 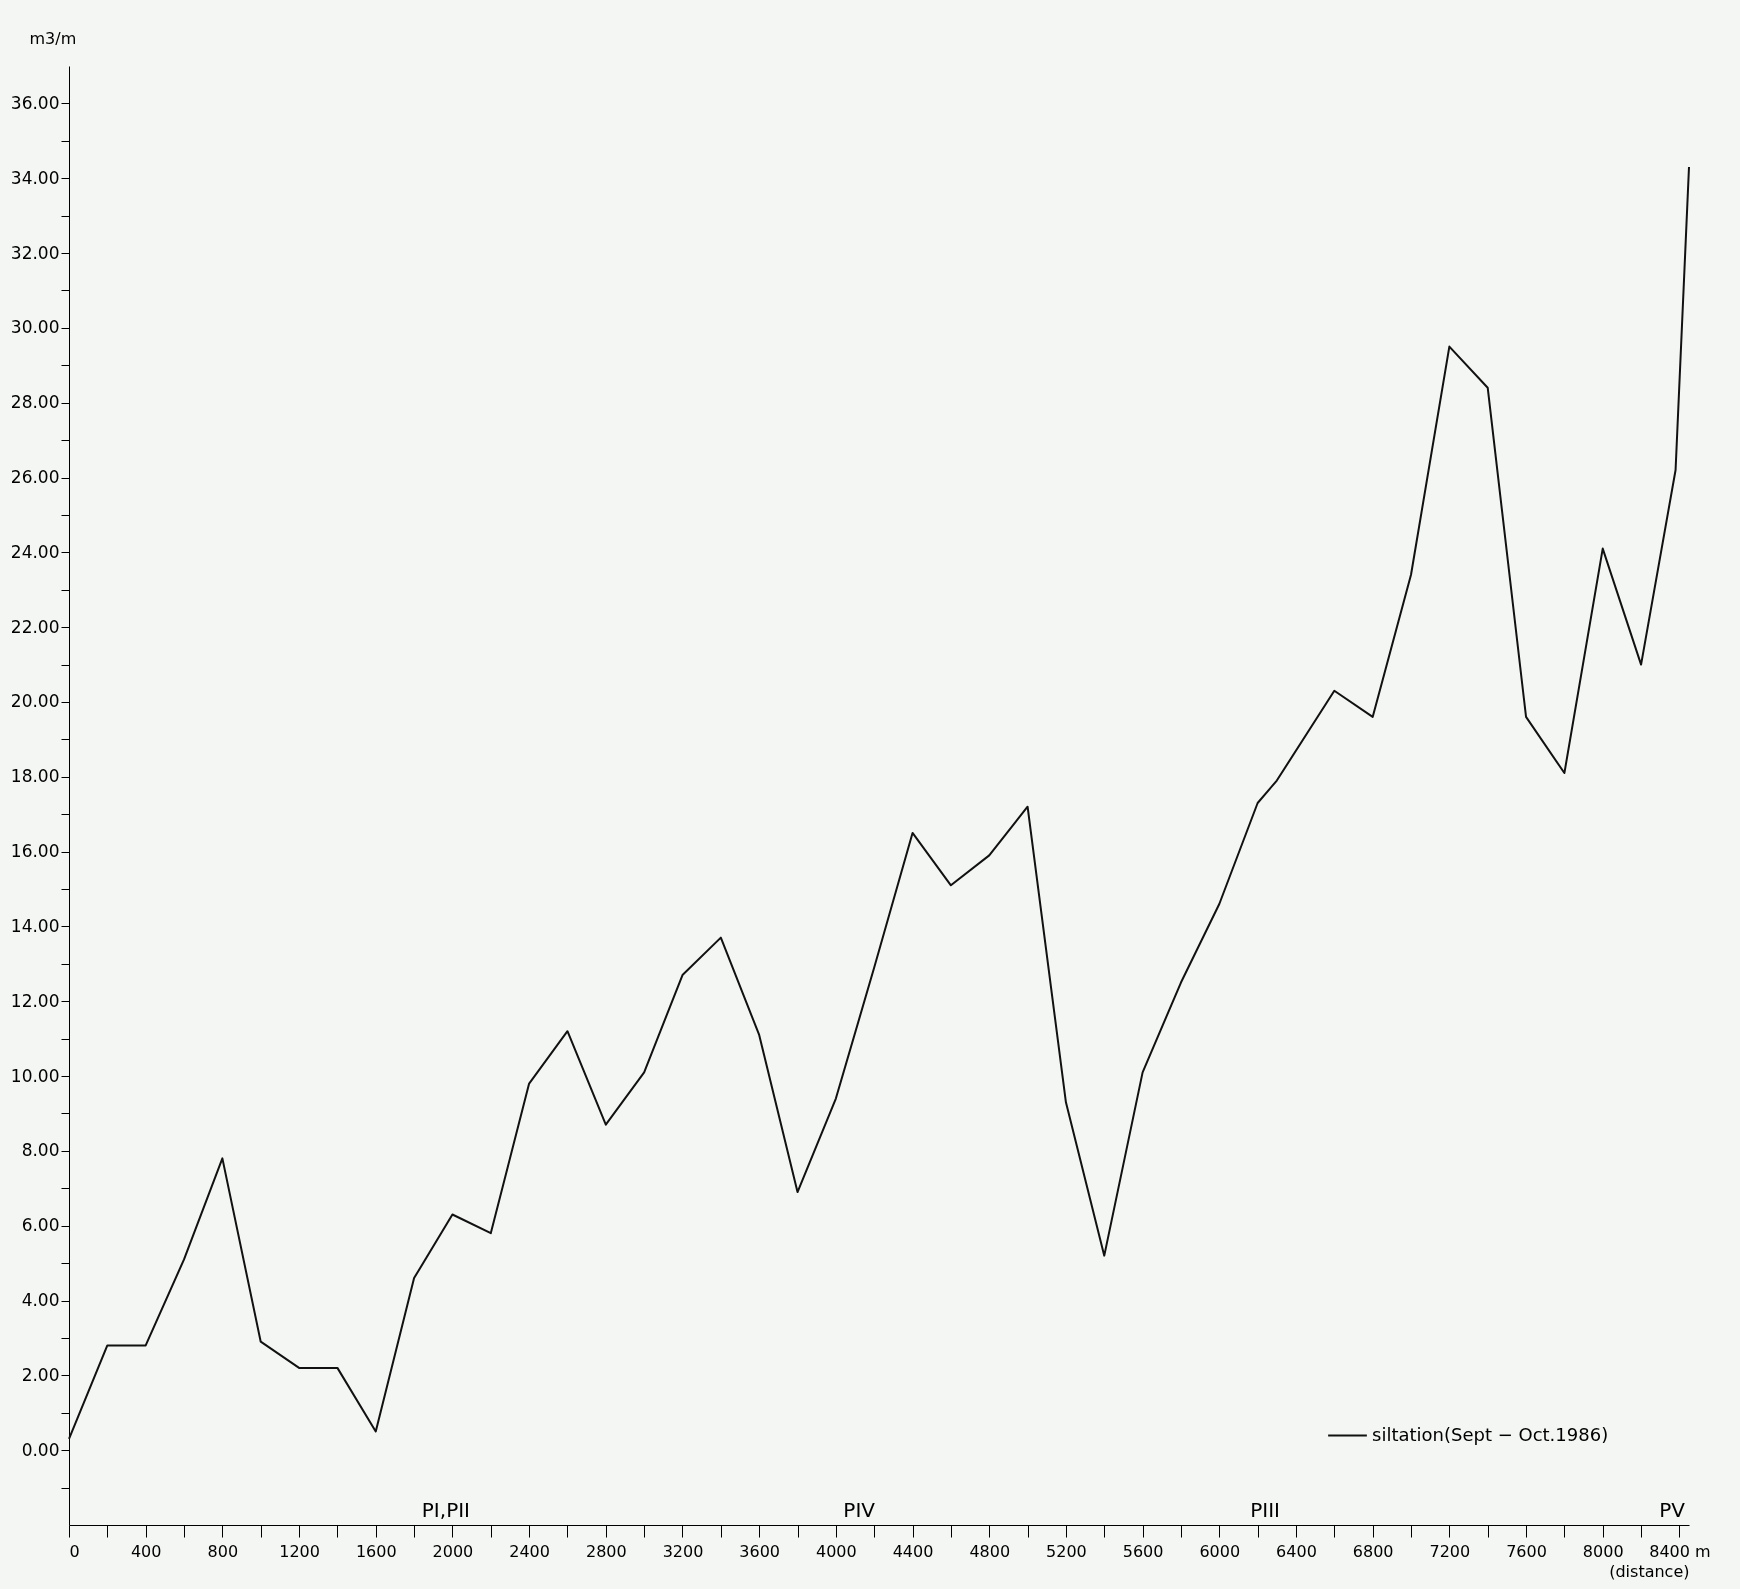 I want to click on y-tick-label: 0.00, so click(x=40, y=1449).